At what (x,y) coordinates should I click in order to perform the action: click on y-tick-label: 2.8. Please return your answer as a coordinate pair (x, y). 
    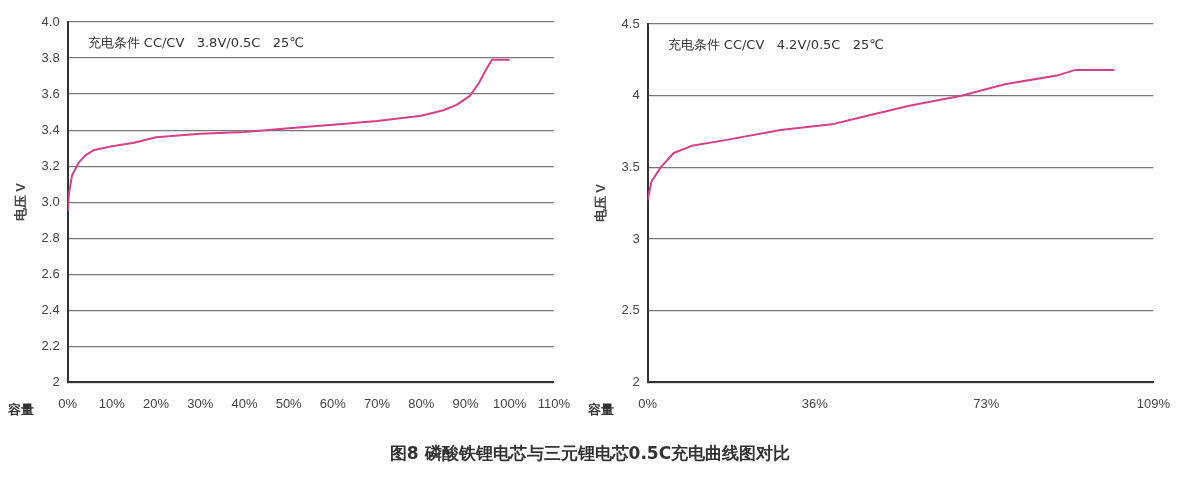
    Looking at the image, I should click on (50, 237).